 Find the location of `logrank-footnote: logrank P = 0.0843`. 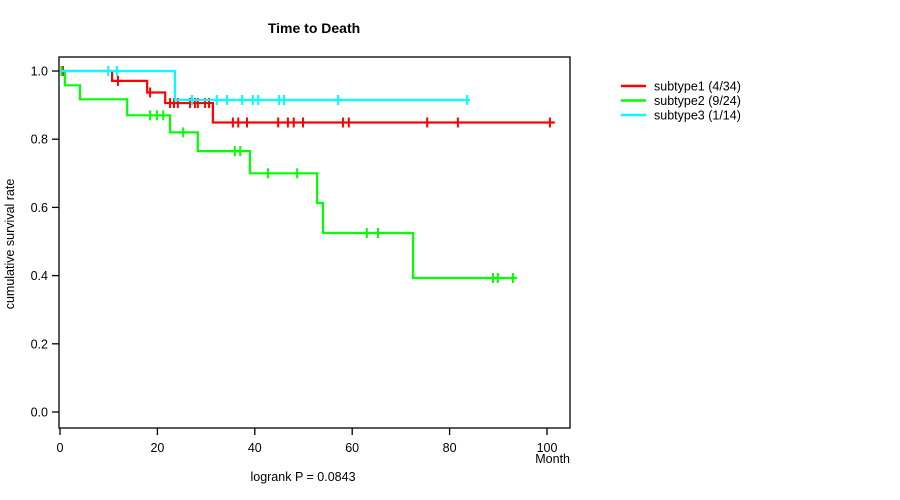

logrank-footnote: logrank P = 0.0843 is located at coordinates (302, 477).